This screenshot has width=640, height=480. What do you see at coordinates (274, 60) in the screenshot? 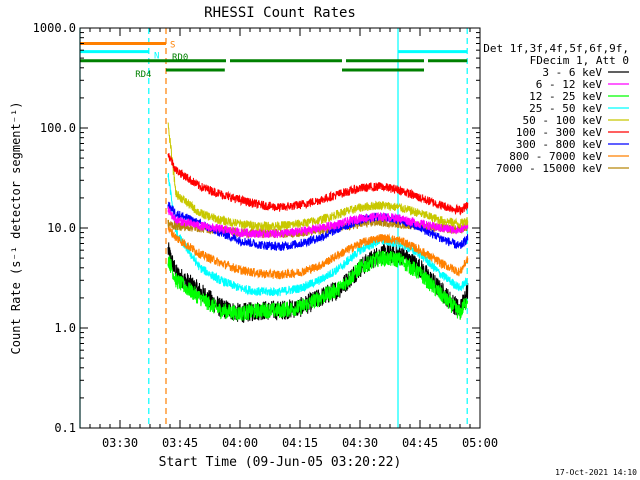
I see `flag-bars: S N RD0 RD4` at bounding box center [274, 60].